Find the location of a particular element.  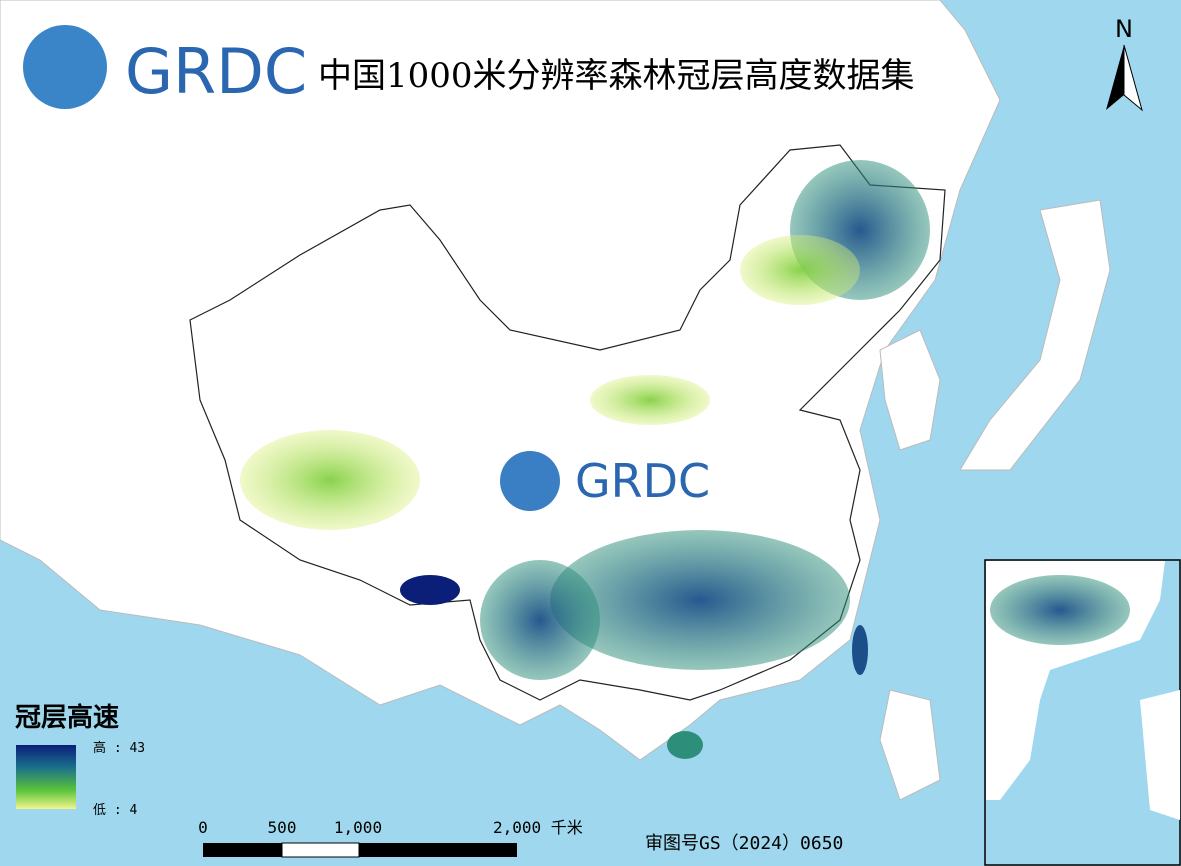

philippines is located at coordinates (910, 745).